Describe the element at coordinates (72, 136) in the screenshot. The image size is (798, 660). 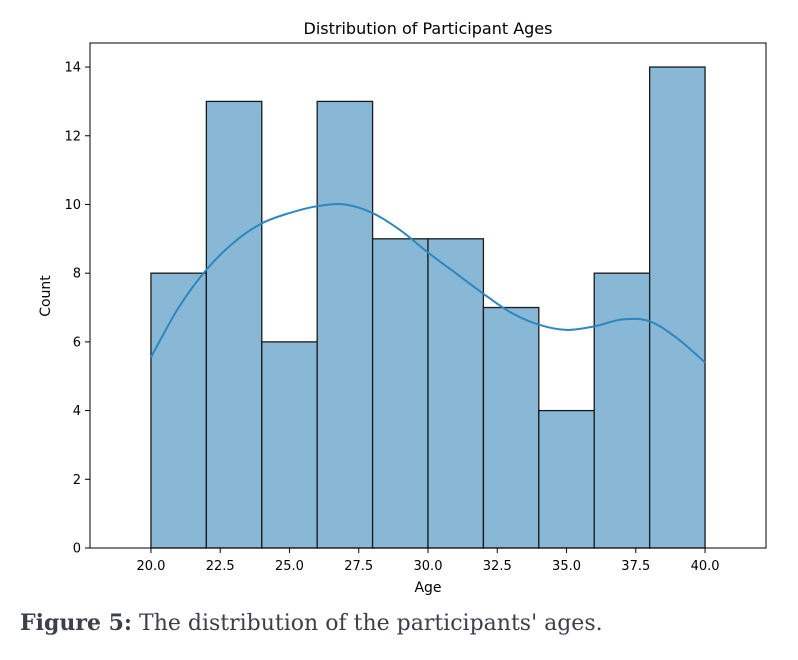
I see `y-tick-label: 12` at that location.